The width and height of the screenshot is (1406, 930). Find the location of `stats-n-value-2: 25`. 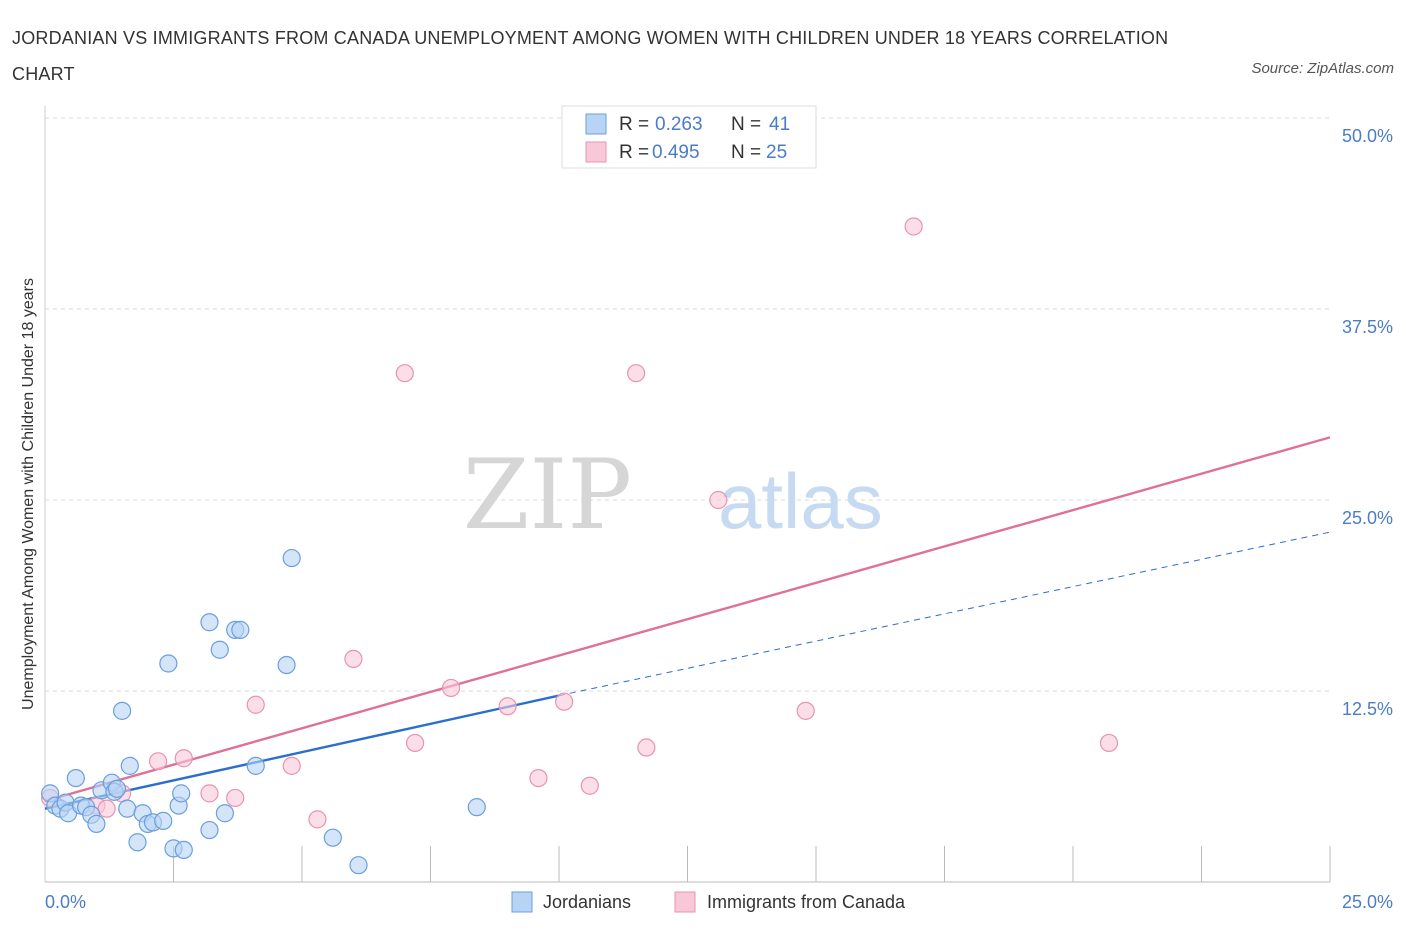

stats-n-value-2: 25 is located at coordinates (776, 152).